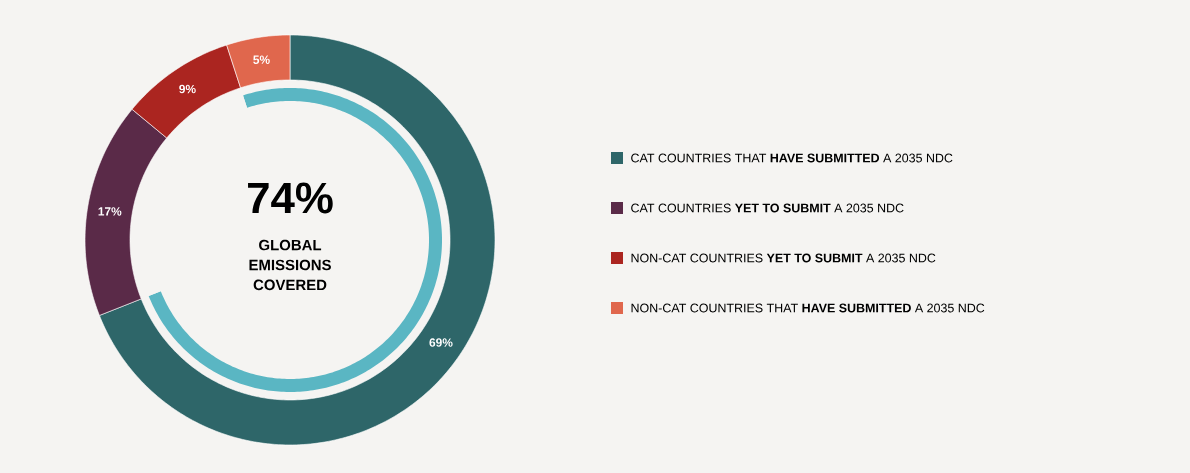 This screenshot has height=473, width=1190. I want to click on data-label: 5%, so click(261, 59).